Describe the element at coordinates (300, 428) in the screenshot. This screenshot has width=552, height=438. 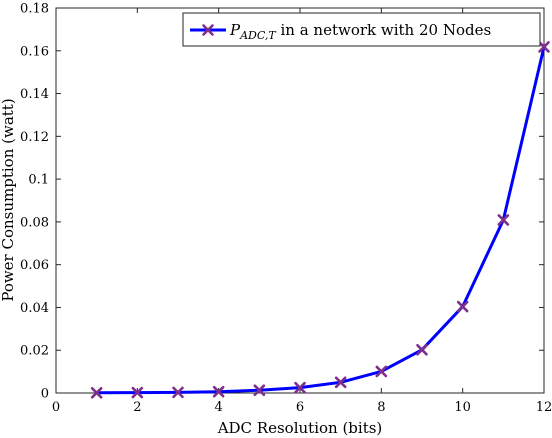
I see `x-axis-title: ADC Resolution (bits)` at that location.